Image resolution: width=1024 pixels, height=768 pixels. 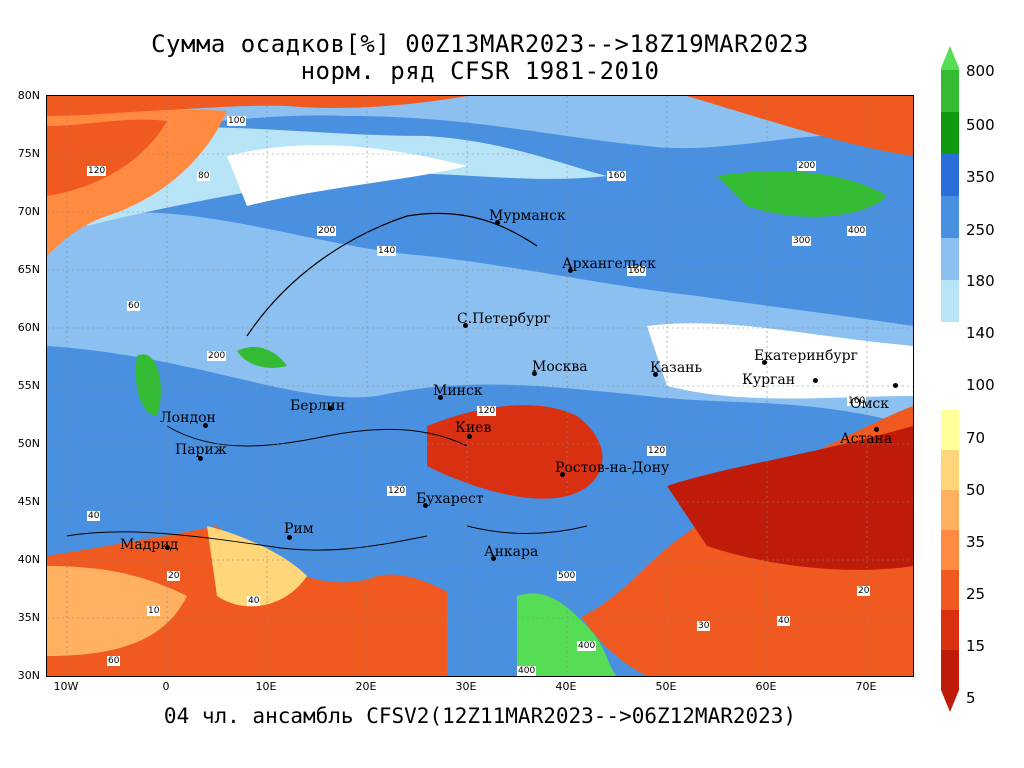 I want to click on colorbar-label: 15, so click(x=976, y=646).